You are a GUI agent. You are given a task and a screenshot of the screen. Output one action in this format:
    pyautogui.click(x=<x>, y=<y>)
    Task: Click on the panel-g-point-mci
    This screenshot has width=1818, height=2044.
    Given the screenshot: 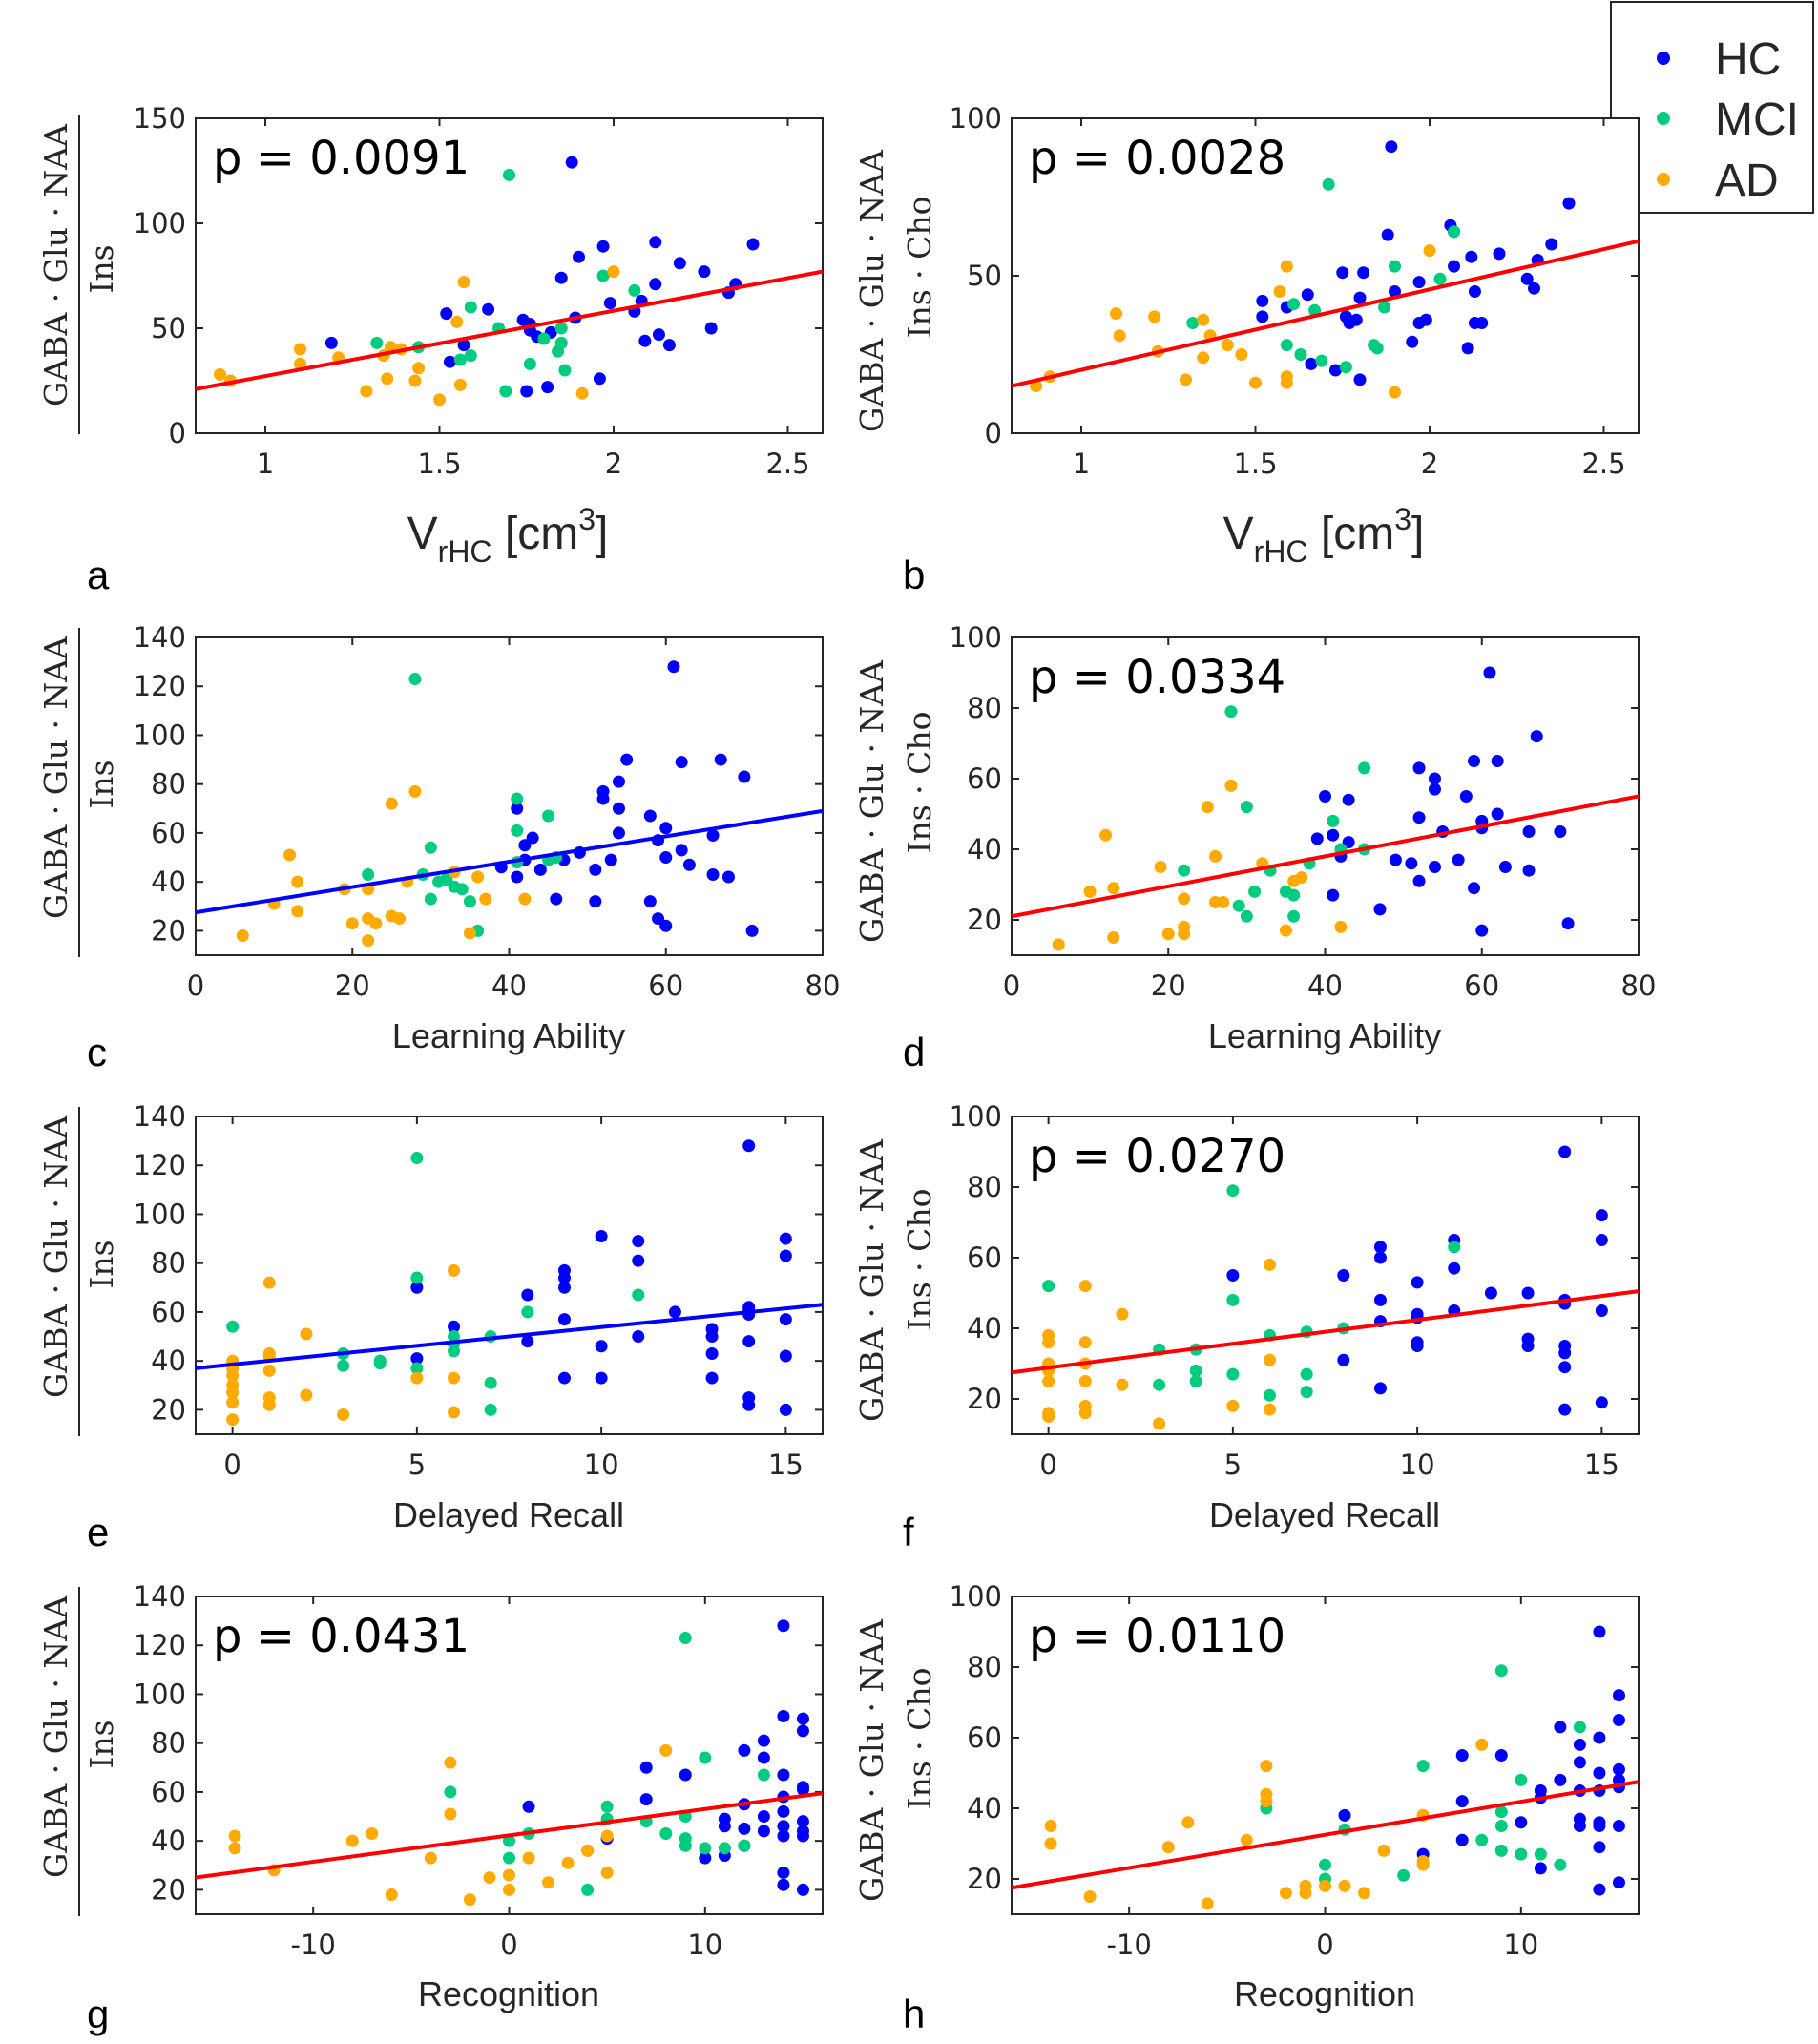 What is the action you would take?
    pyautogui.click(x=744, y=1846)
    